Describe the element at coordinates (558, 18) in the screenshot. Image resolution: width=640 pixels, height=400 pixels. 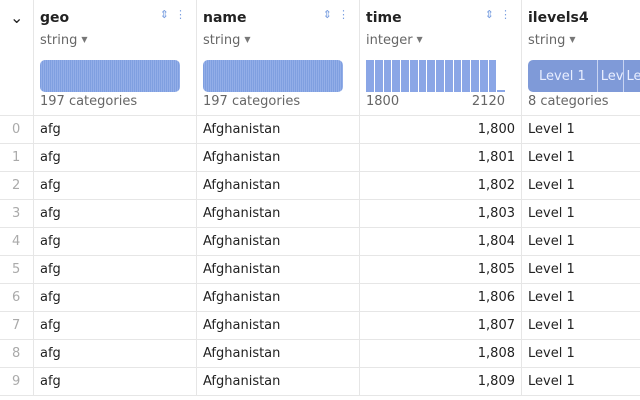
I see `column-name: ilevels4` at that location.